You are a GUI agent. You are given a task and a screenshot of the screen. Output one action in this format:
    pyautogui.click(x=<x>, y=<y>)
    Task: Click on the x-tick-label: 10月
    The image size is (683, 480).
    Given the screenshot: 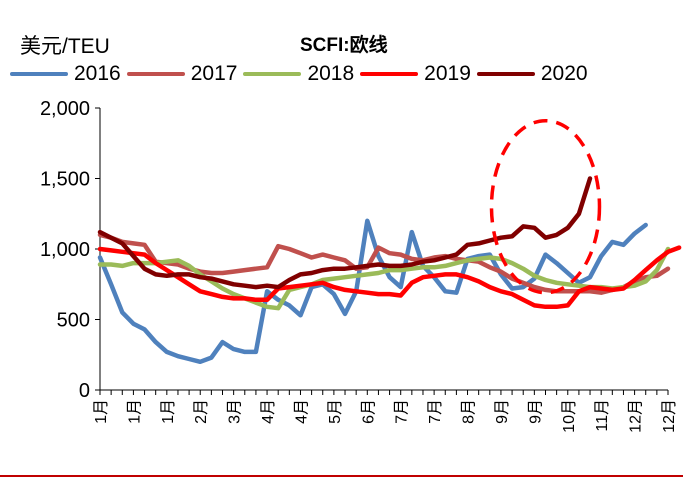 What is the action you would take?
    pyautogui.click(x=569, y=416)
    